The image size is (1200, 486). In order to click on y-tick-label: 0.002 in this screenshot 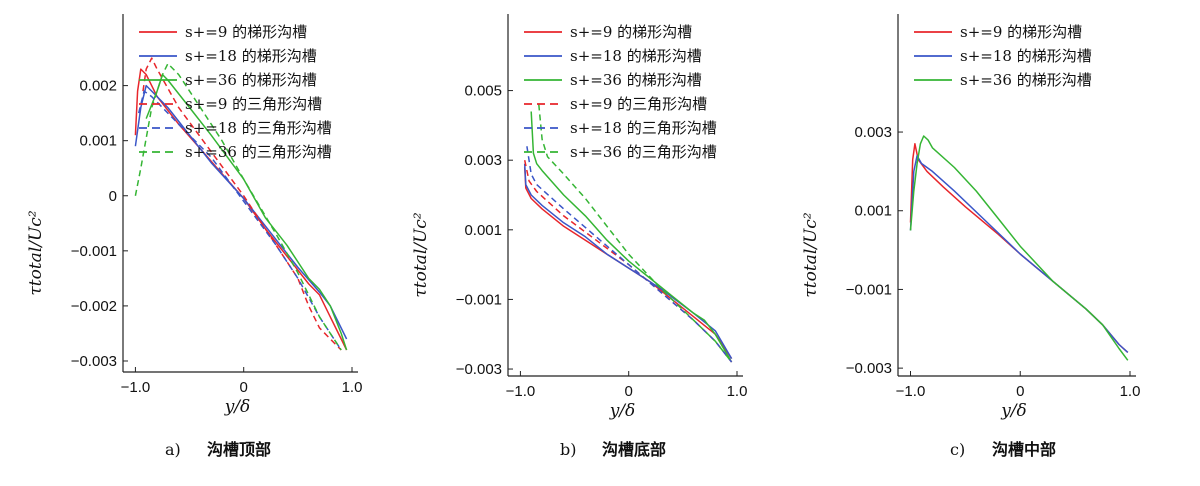, I will do `click(98, 86)`.